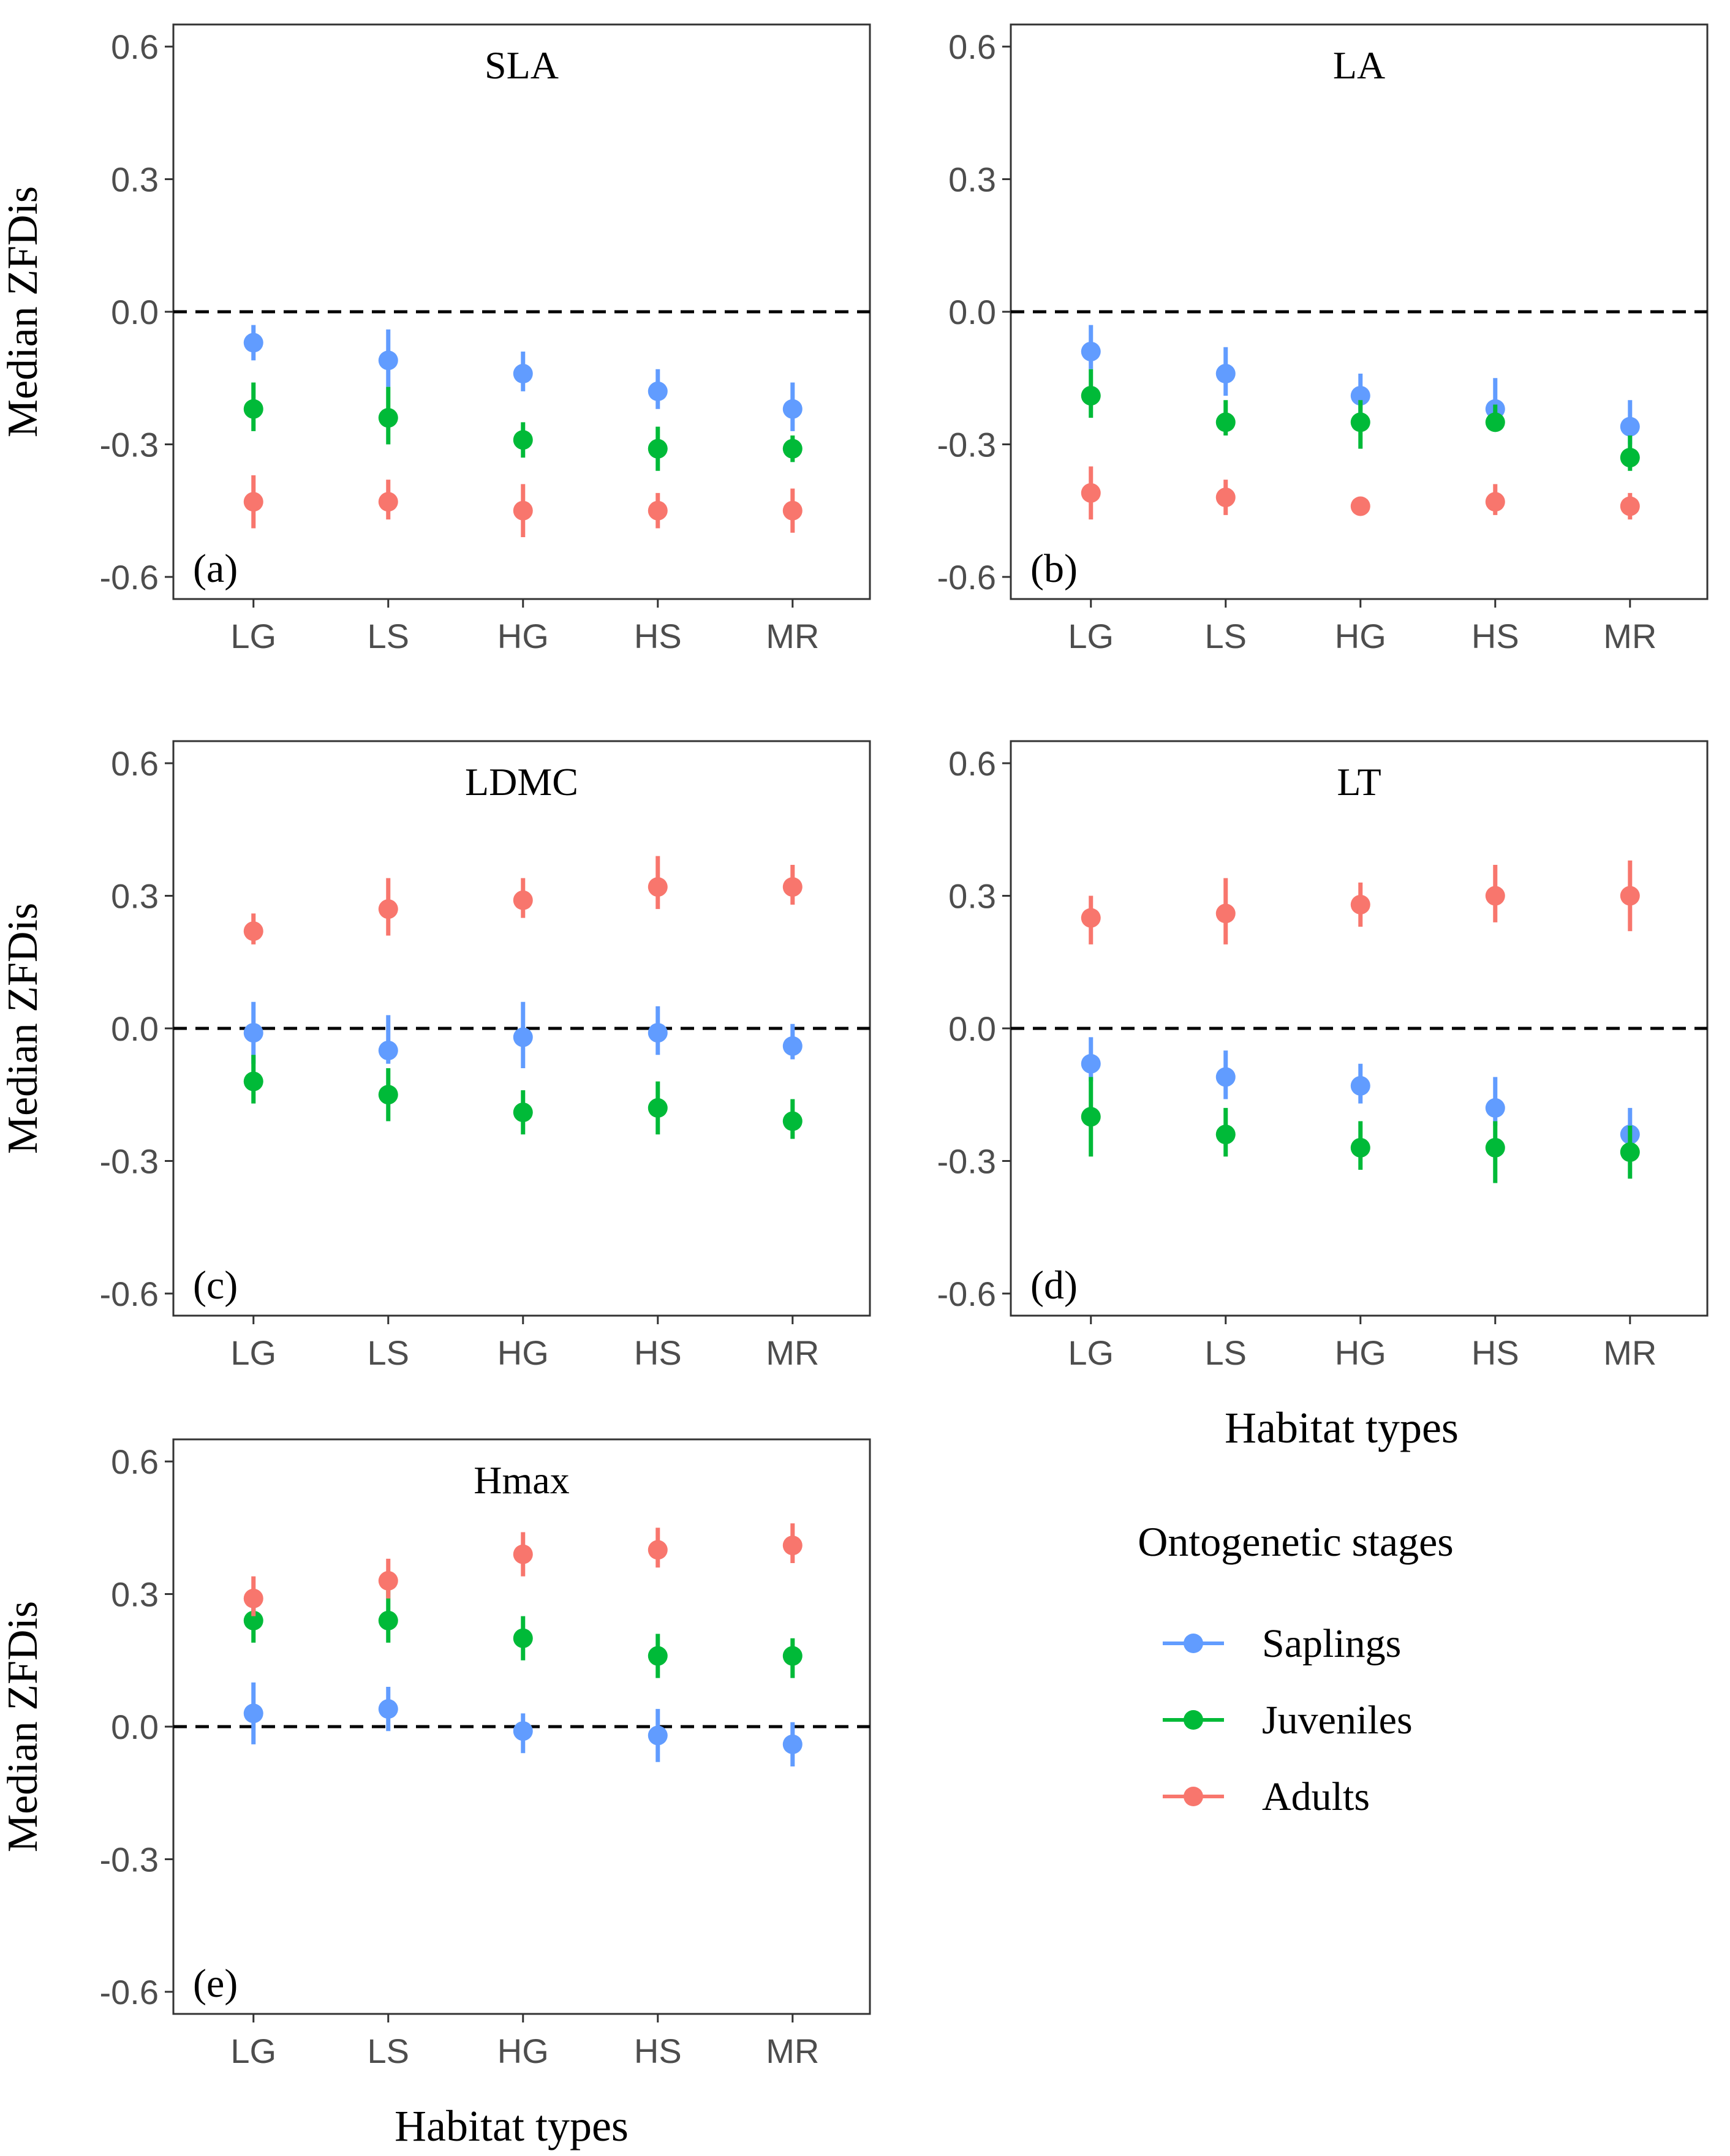 This screenshot has height=2156, width=1730. Describe the element at coordinates (522, 65) in the screenshot. I see `panel-title: SLA` at that location.